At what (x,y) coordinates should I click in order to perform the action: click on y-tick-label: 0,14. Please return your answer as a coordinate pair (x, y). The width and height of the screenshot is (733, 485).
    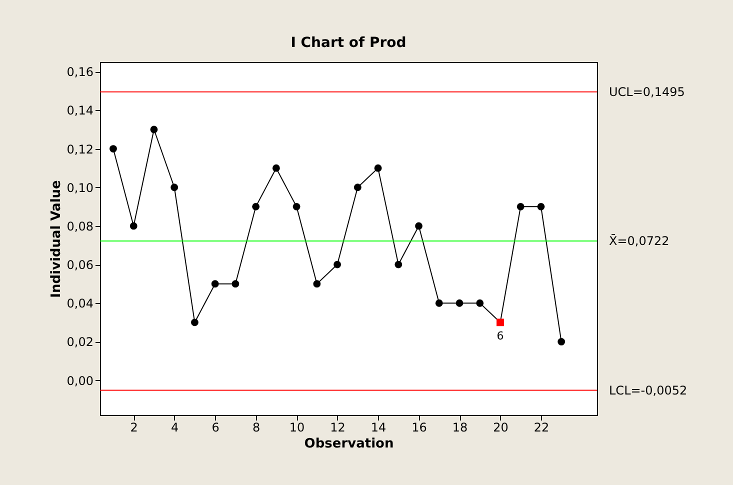
    Looking at the image, I should click on (80, 111).